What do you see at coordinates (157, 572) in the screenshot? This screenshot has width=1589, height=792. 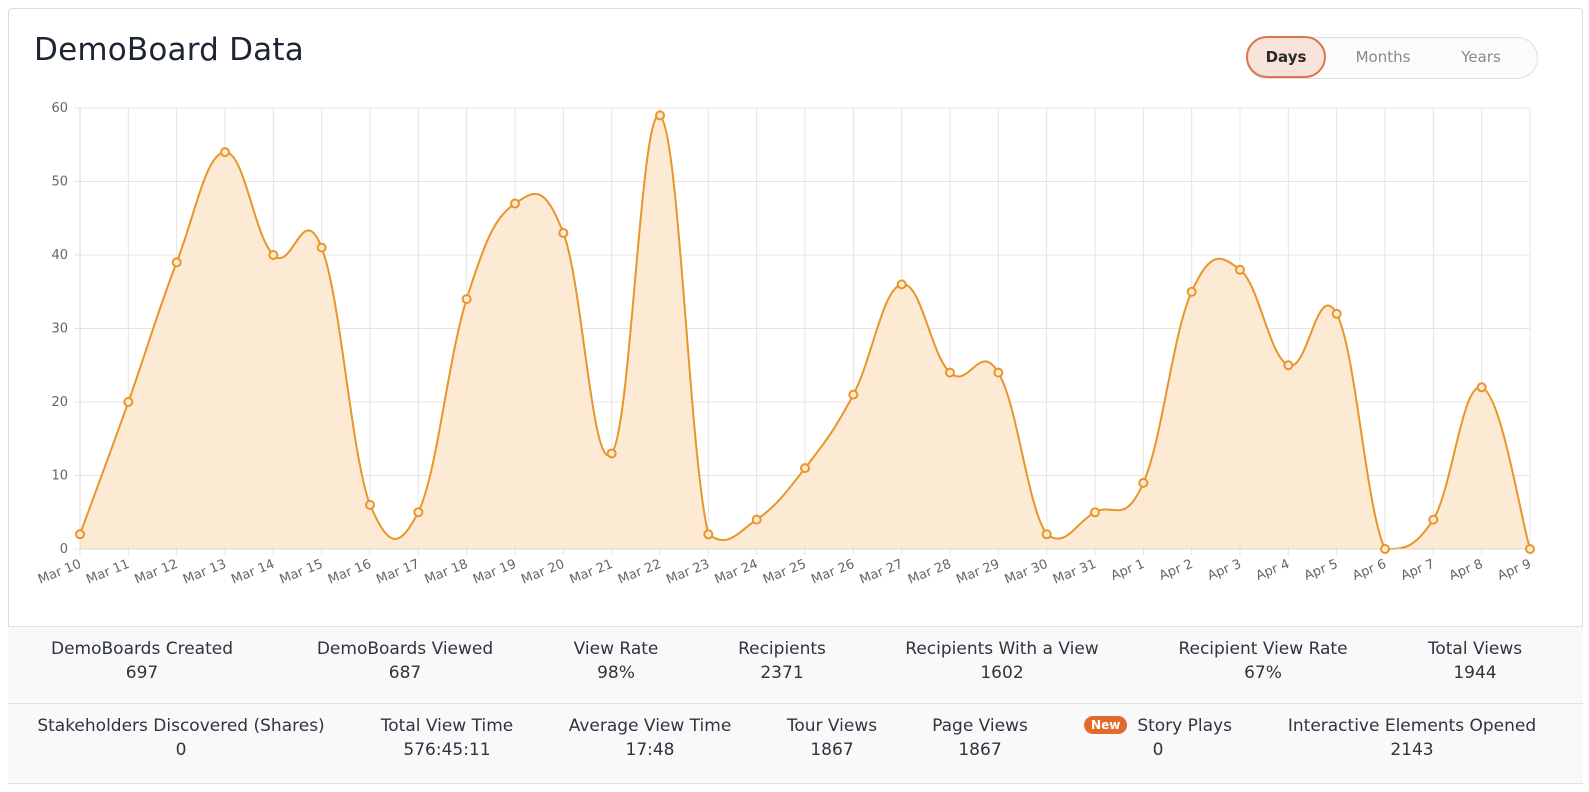 I see `x-tick-label: Mar 12` at bounding box center [157, 572].